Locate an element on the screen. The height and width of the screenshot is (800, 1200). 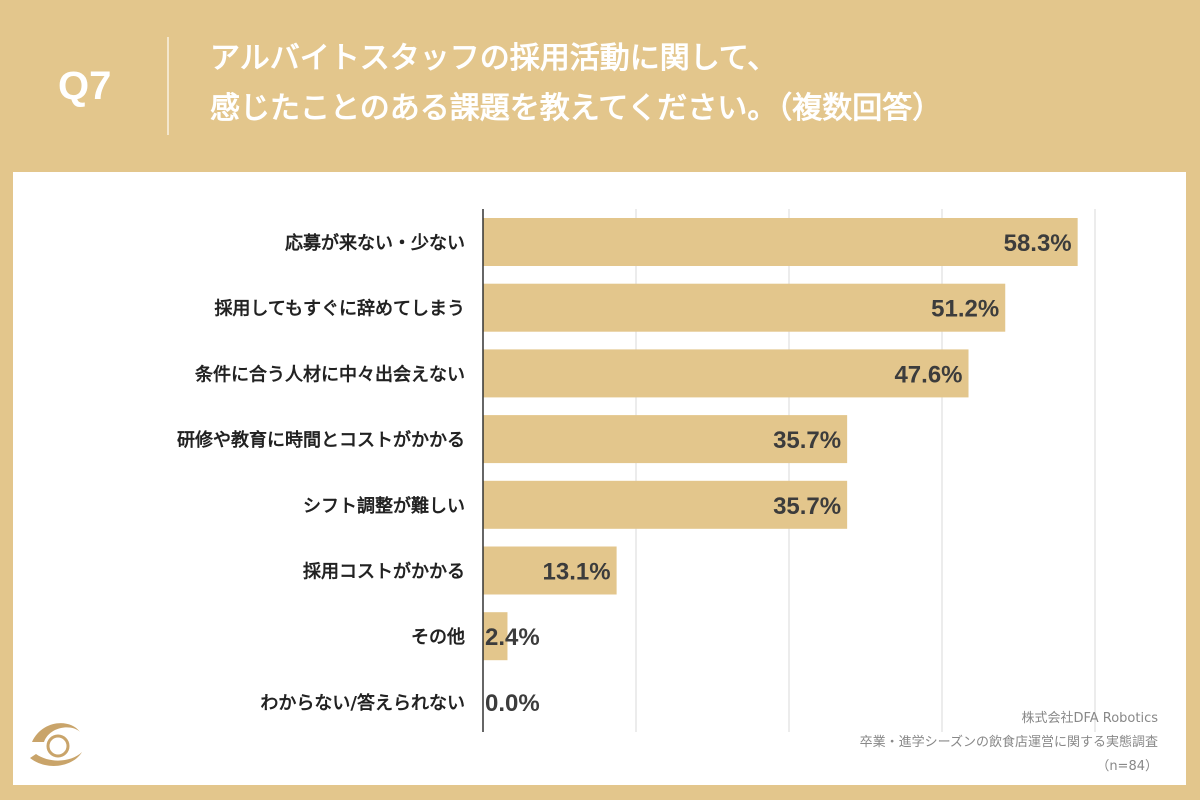
question-title-line2: 感じたことのある課題を教えてください。（複数回答） is located at coordinates (576, 108).